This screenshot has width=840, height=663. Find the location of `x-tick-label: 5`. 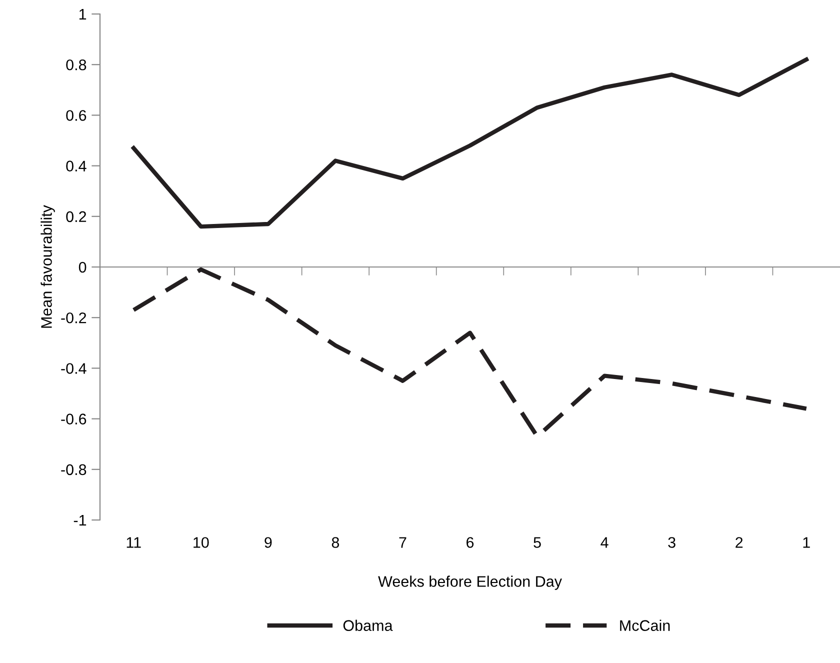

x-tick-label: 5 is located at coordinates (537, 542).